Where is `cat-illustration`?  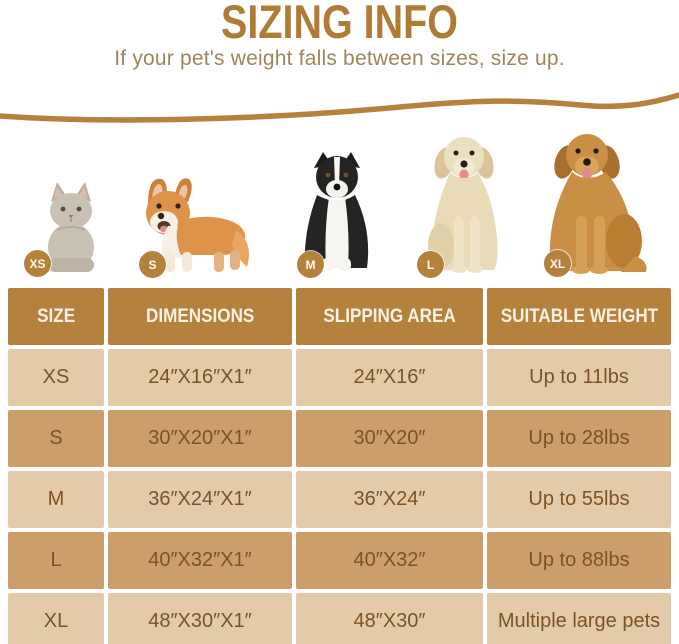 cat-illustration is located at coordinates (71, 227).